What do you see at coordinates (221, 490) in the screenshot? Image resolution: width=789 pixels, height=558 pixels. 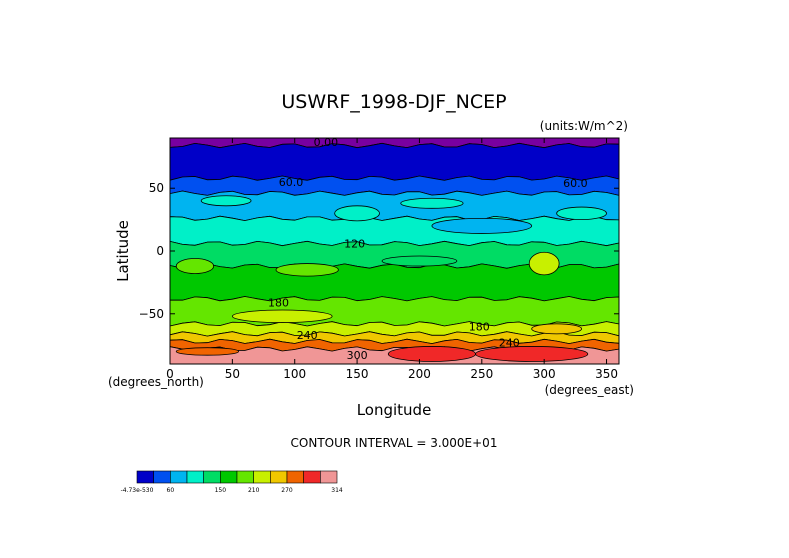 I see `colorbar-tick-label: 150` at bounding box center [221, 490].